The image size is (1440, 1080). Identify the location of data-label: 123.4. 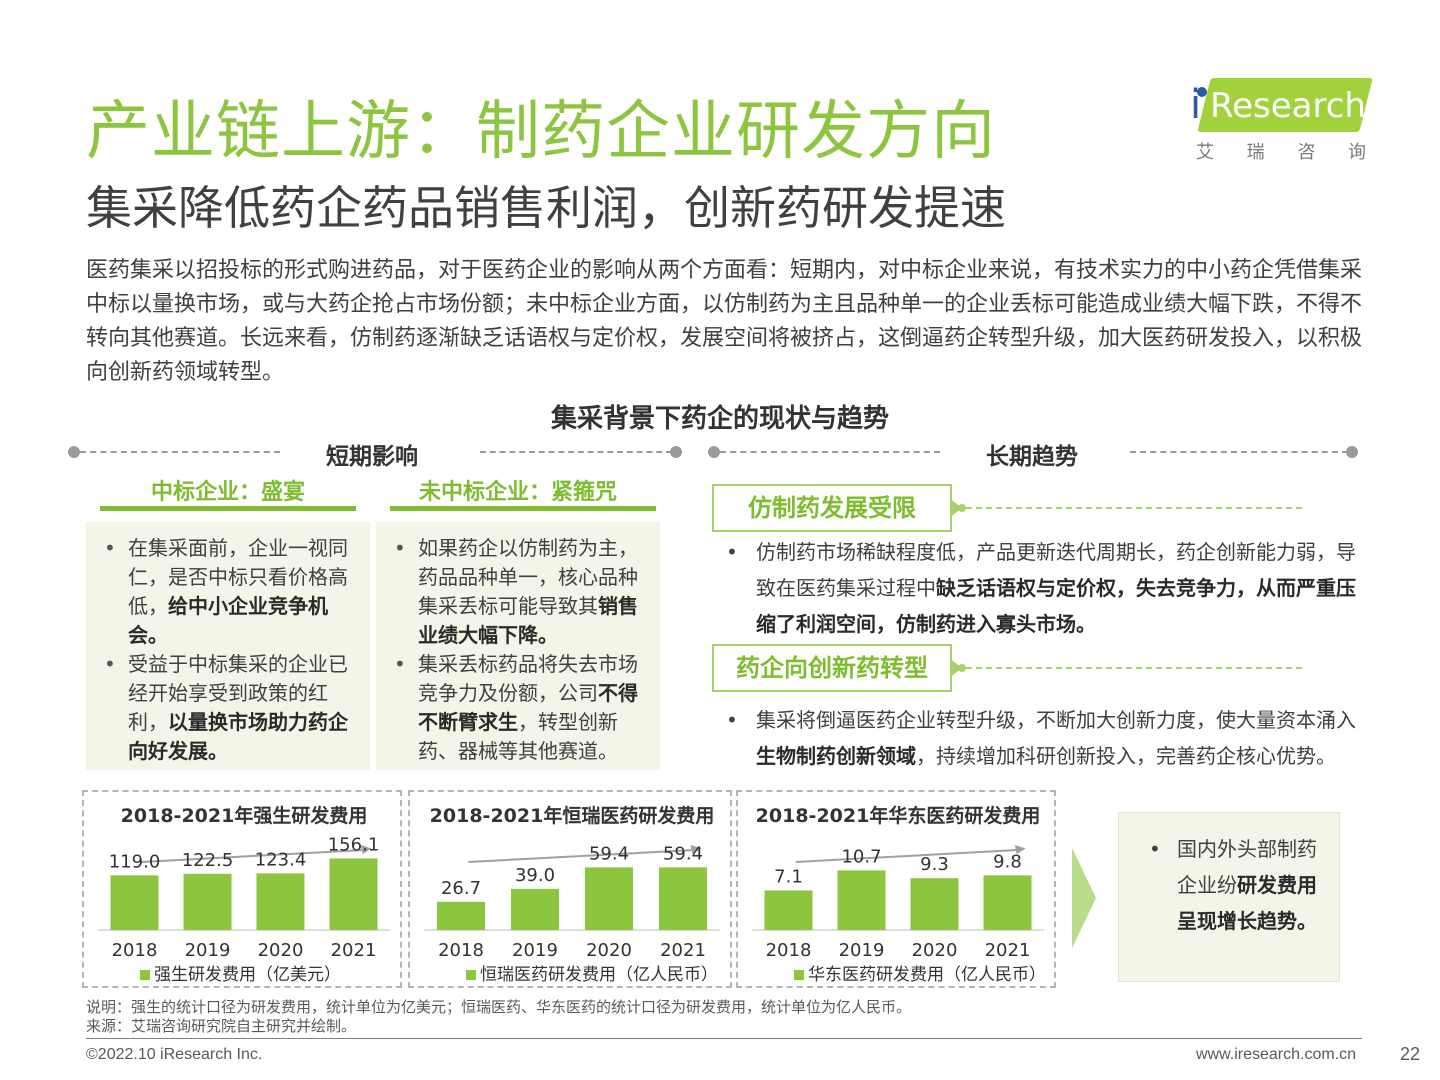
(281, 859).